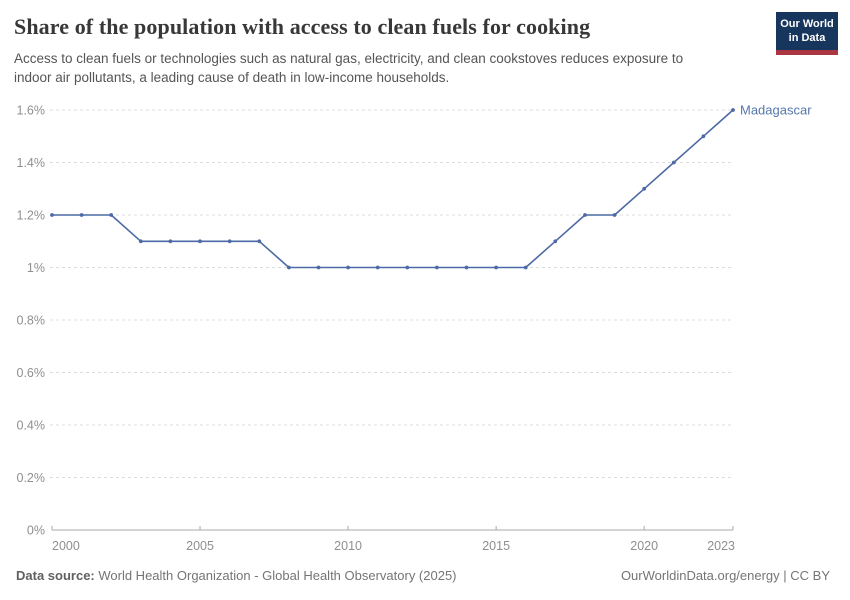 This screenshot has height=600, width=850. What do you see at coordinates (644, 546) in the screenshot?
I see `x-axis-tick-label: 2020` at bounding box center [644, 546].